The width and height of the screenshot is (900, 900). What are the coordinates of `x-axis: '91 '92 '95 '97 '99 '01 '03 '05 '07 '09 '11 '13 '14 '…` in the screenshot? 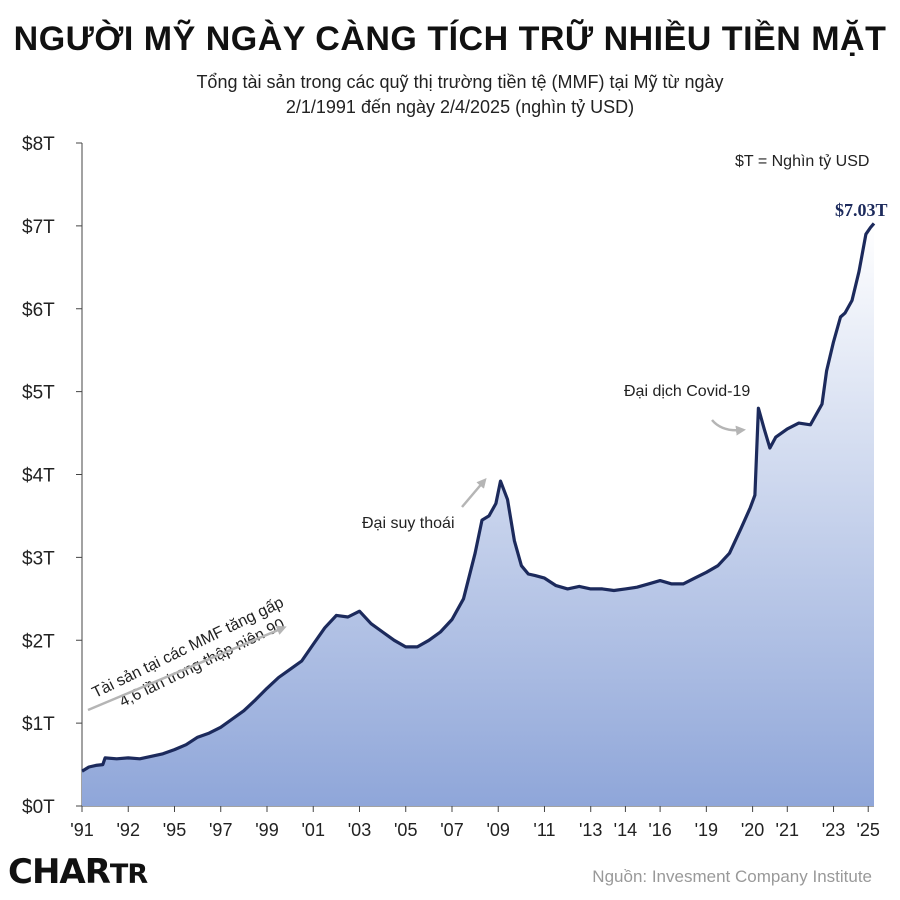 It's located at (475, 822).